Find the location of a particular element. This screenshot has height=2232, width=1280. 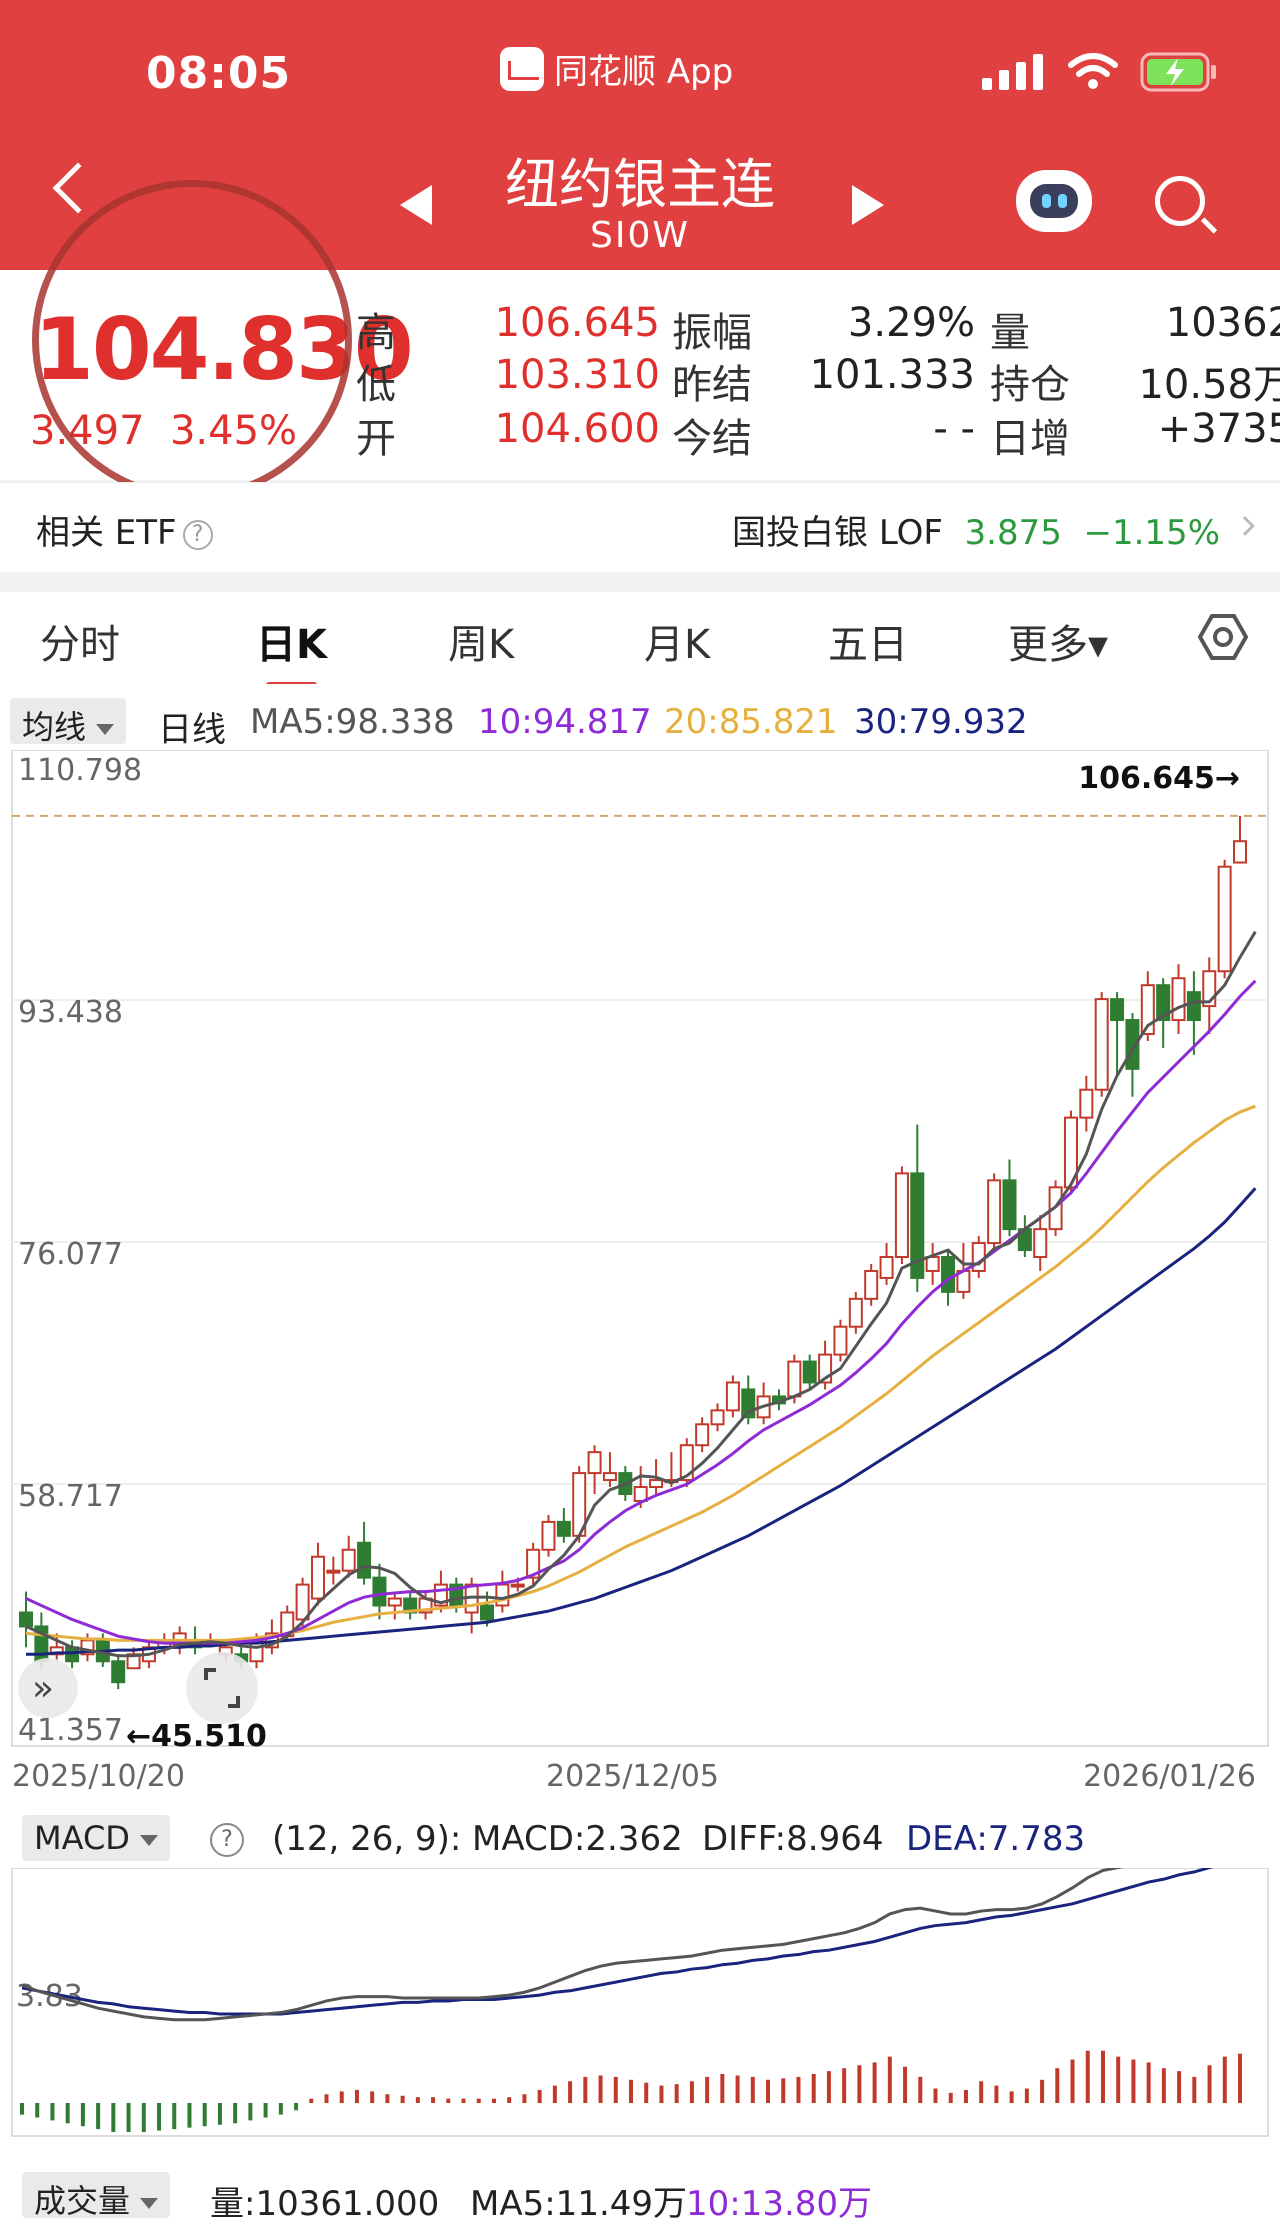

page-title: 纽约银主连 is located at coordinates (640, 184).